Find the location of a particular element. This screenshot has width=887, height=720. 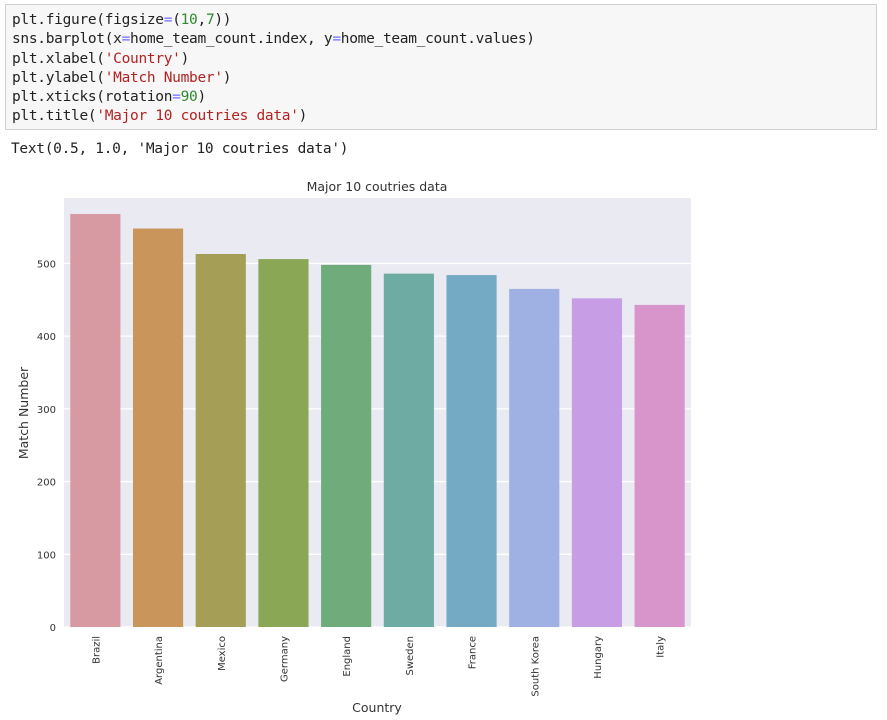

code-line: plt.xticks(rotation=90) is located at coordinates (444, 97).